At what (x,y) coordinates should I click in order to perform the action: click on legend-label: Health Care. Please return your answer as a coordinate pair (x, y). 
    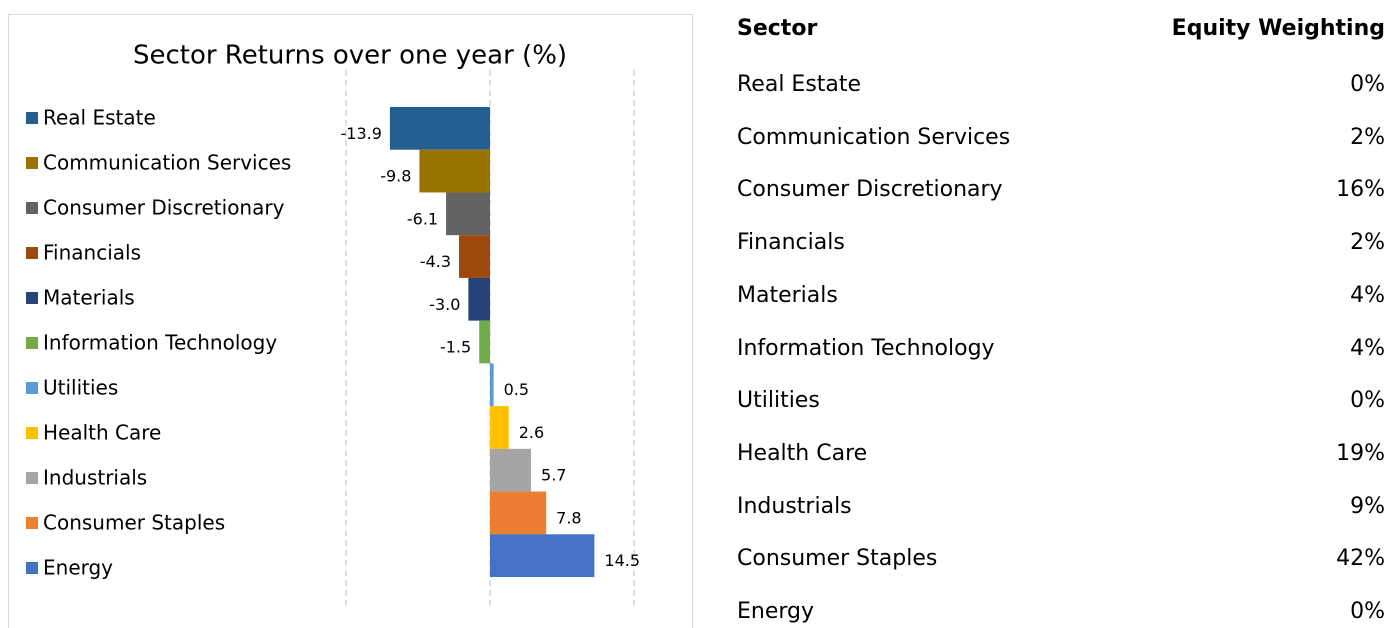
    Looking at the image, I should click on (102, 433).